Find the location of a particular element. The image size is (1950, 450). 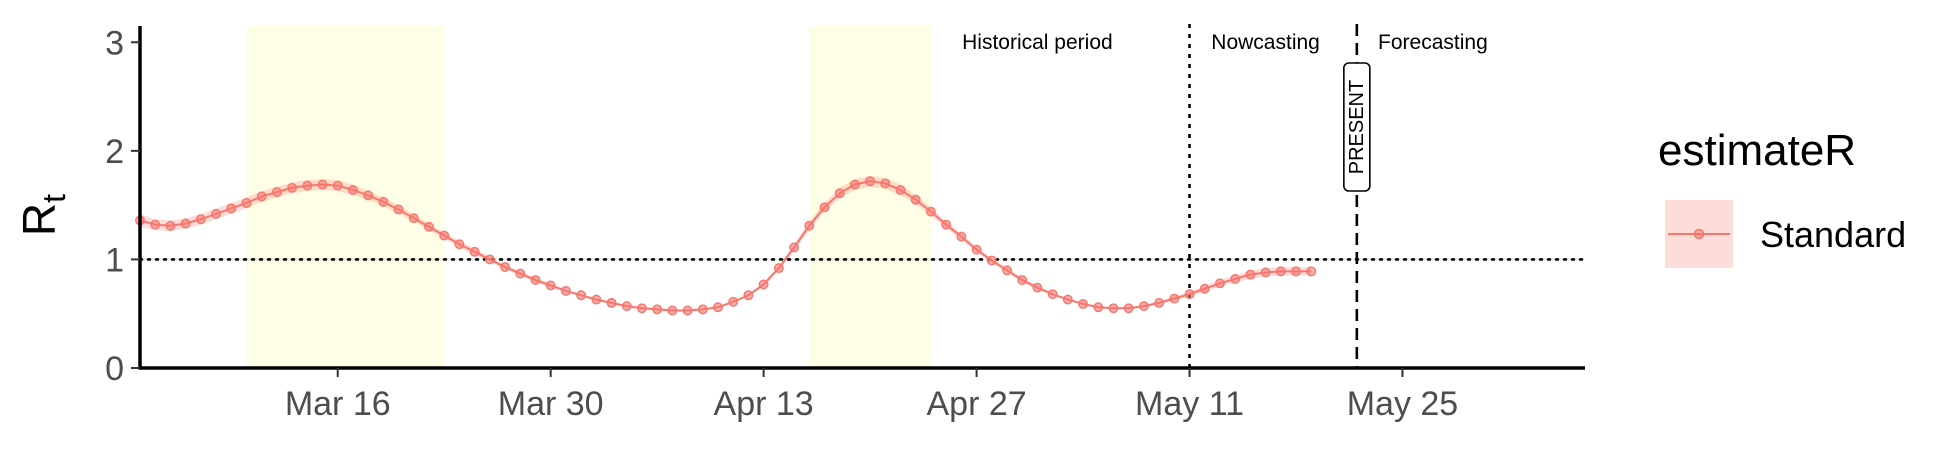

y-tick-label: 2 is located at coordinates (114, 152).